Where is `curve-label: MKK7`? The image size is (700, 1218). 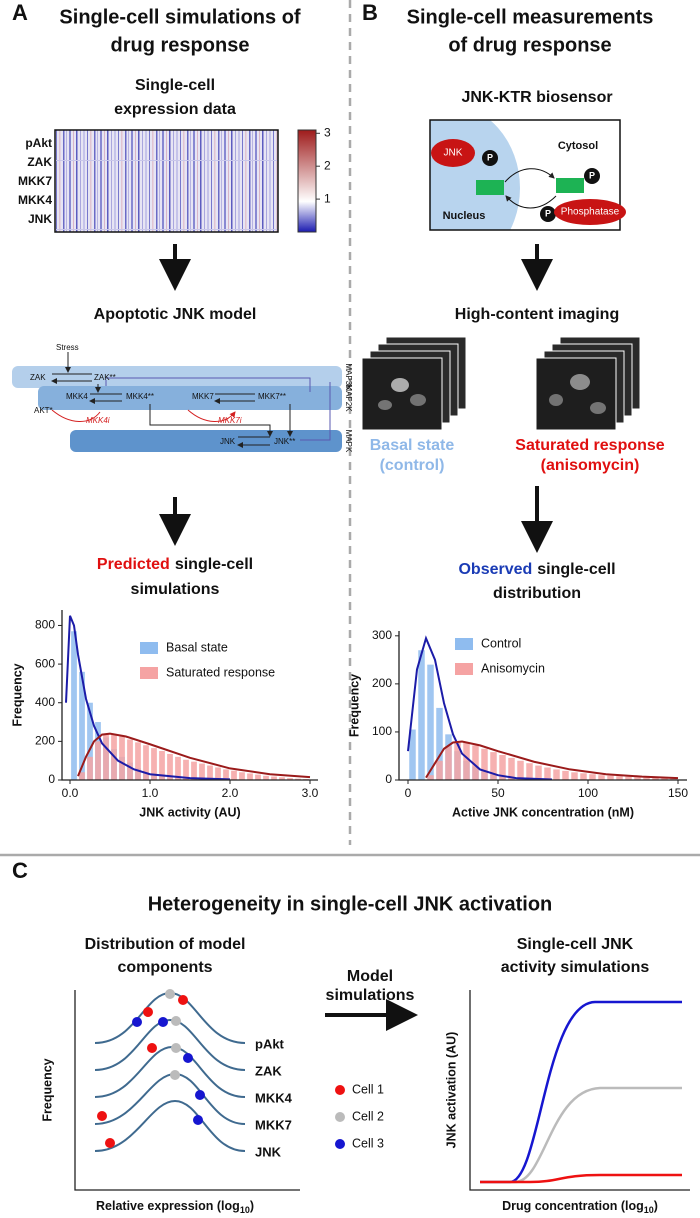
curve-label: MKK7 is located at coordinates (273, 1124).